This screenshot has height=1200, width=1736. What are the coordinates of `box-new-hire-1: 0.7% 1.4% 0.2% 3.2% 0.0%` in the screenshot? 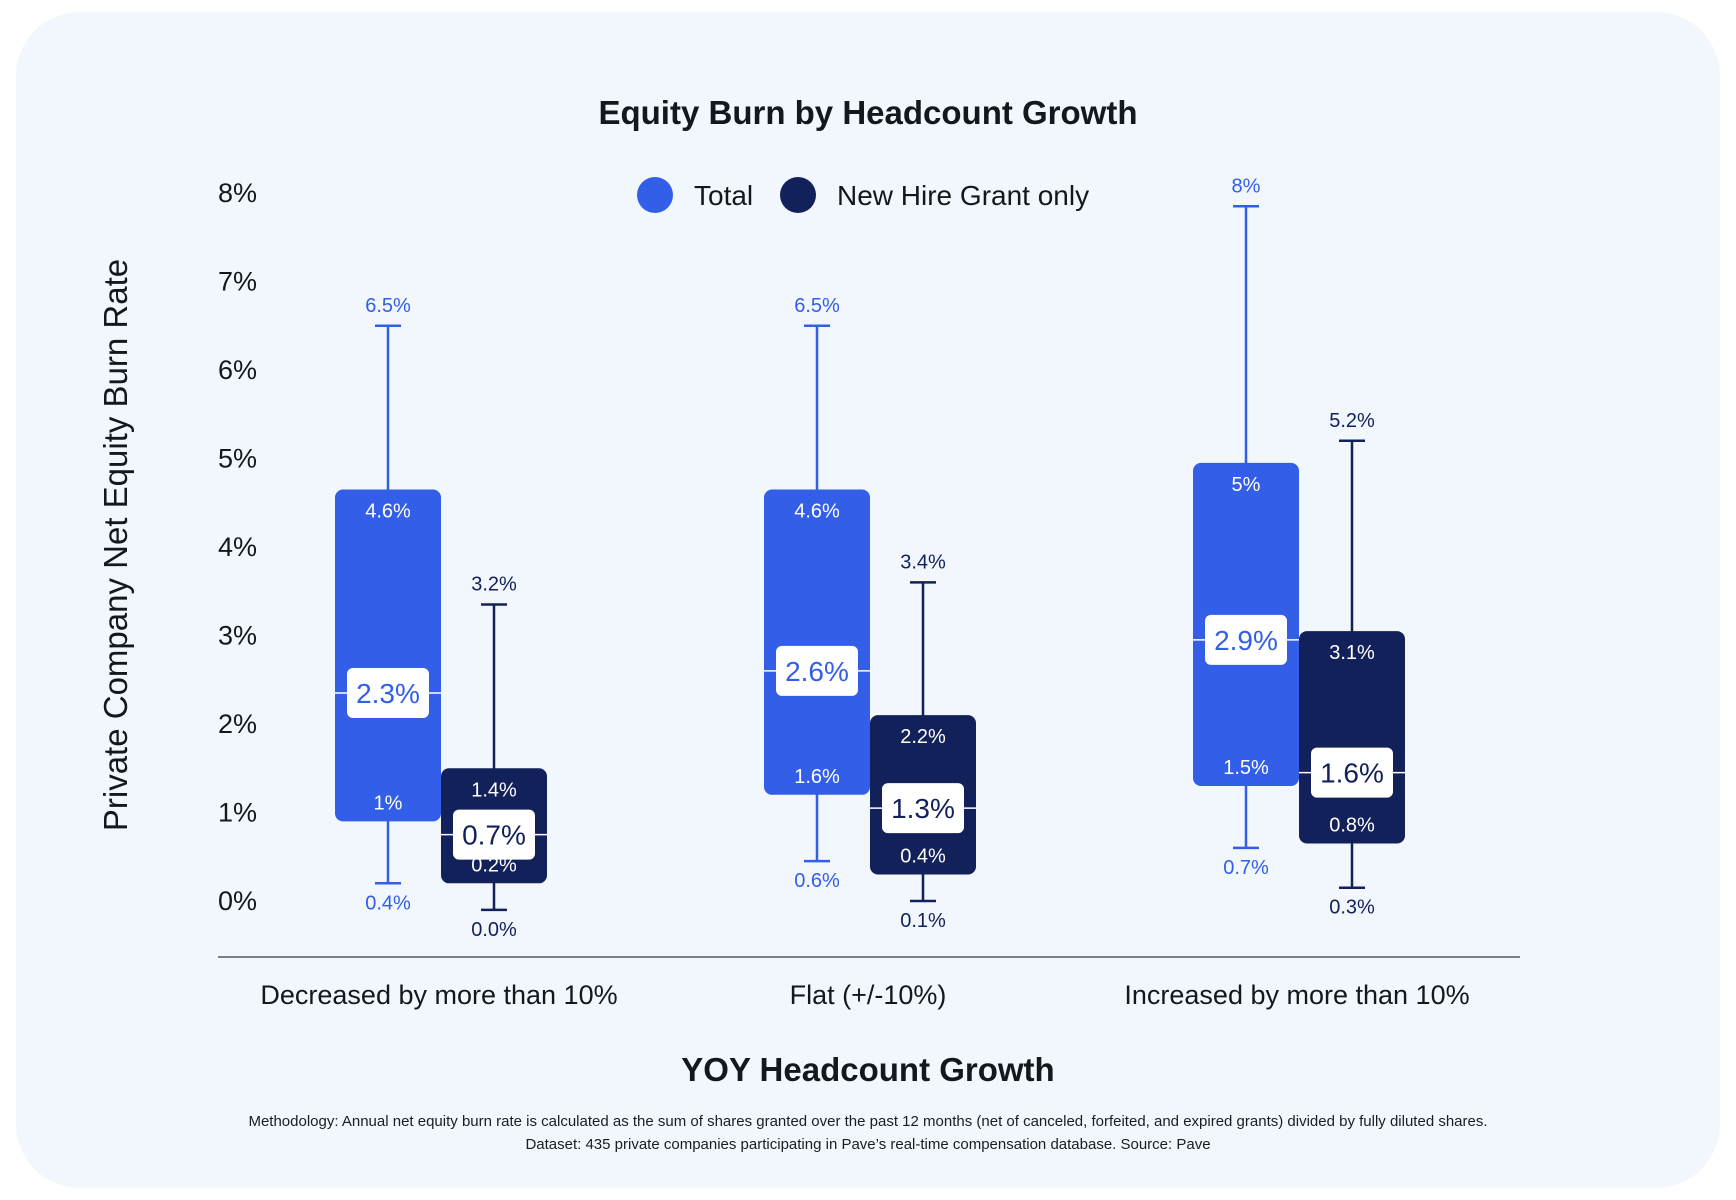 It's located at (494, 757).